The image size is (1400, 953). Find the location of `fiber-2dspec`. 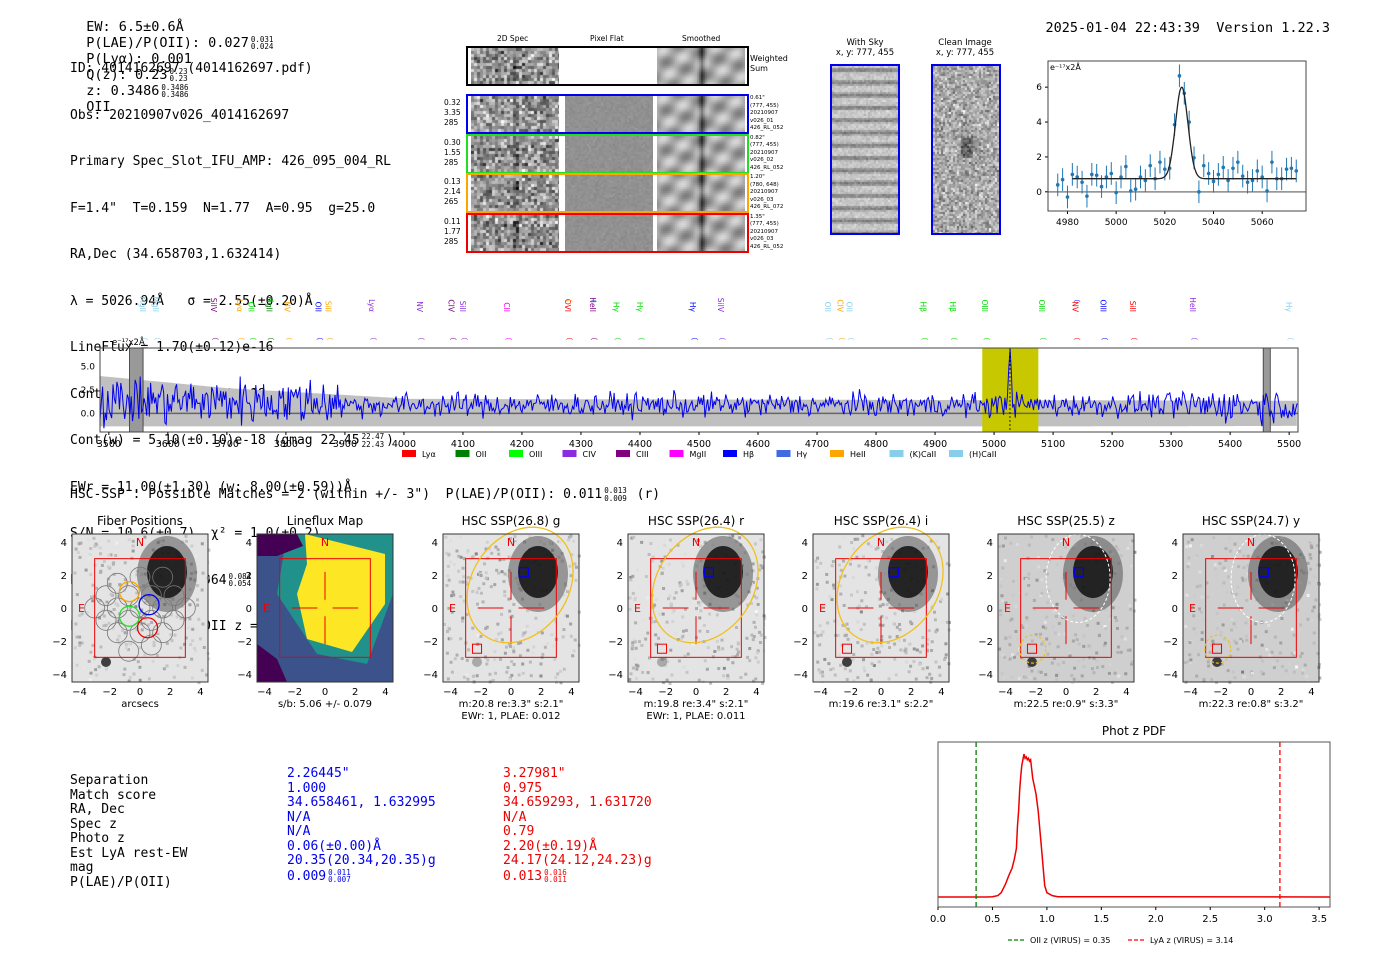

fiber-2dspec is located at coordinates (515, 153).